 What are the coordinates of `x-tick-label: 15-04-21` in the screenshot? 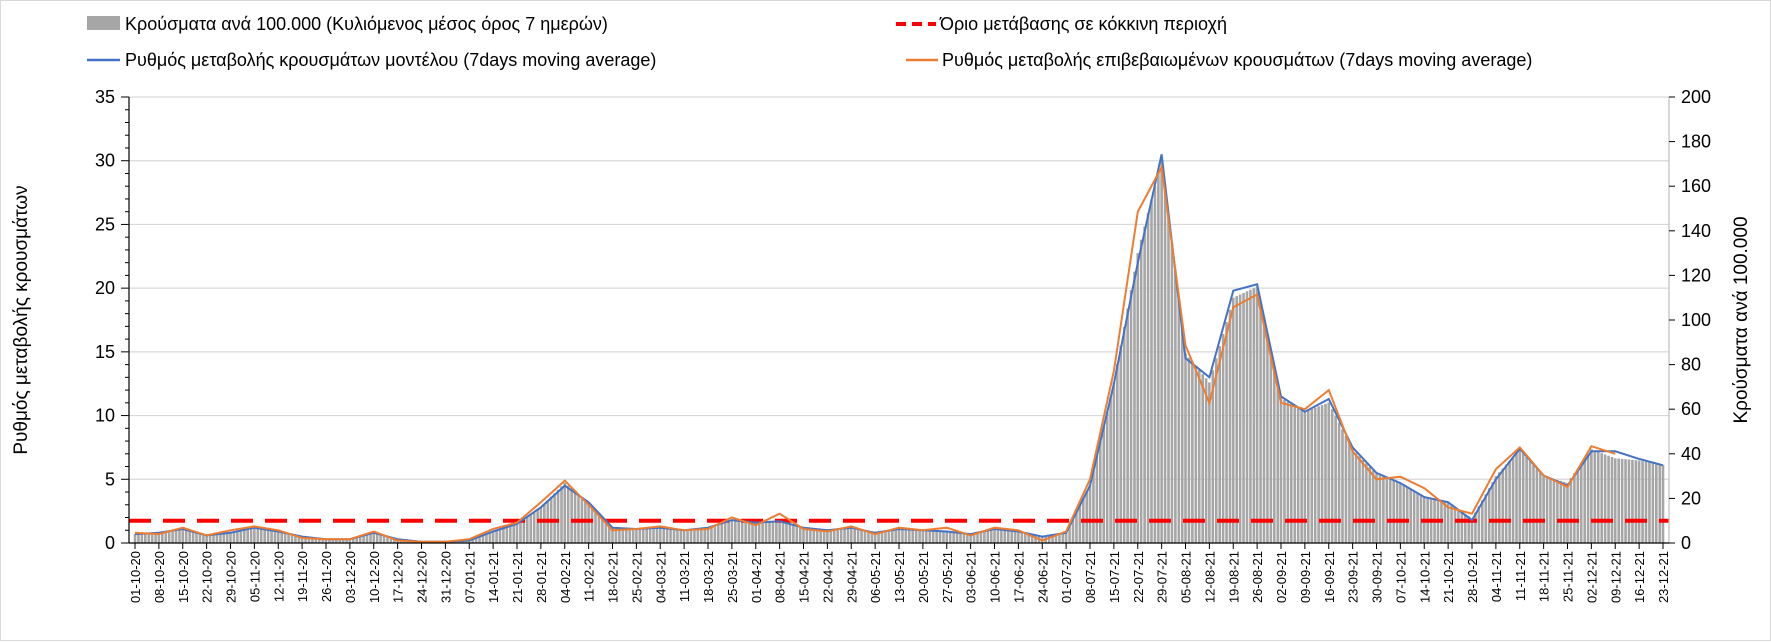 It's located at (804, 577).